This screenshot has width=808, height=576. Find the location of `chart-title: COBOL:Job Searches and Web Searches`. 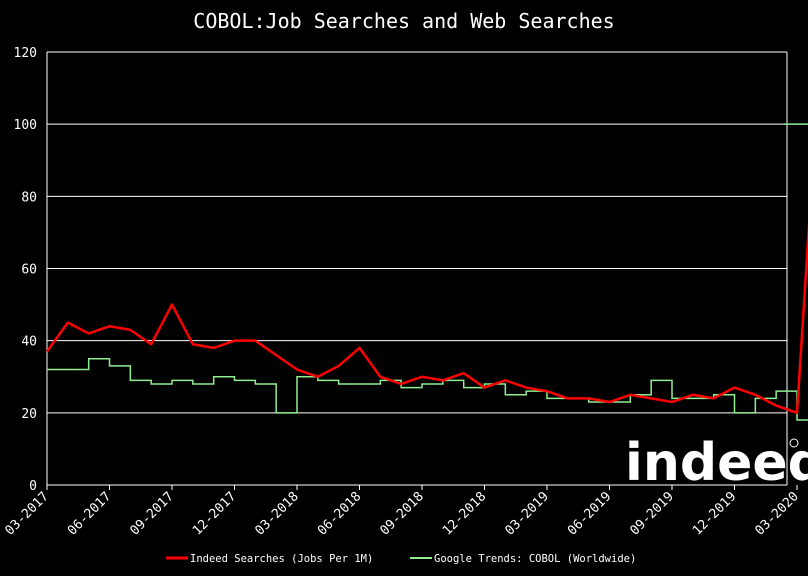

chart-title: COBOL:Job Searches and Web Searches is located at coordinates (403, 21).